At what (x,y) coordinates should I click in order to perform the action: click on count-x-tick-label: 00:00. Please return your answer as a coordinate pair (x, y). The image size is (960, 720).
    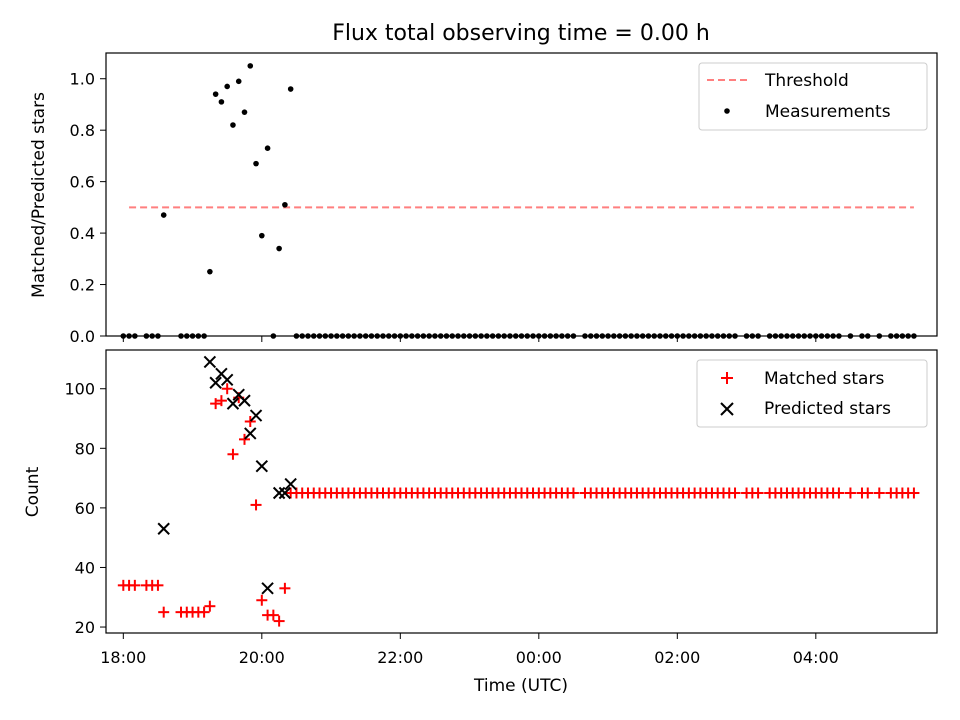
    Looking at the image, I should click on (539, 657).